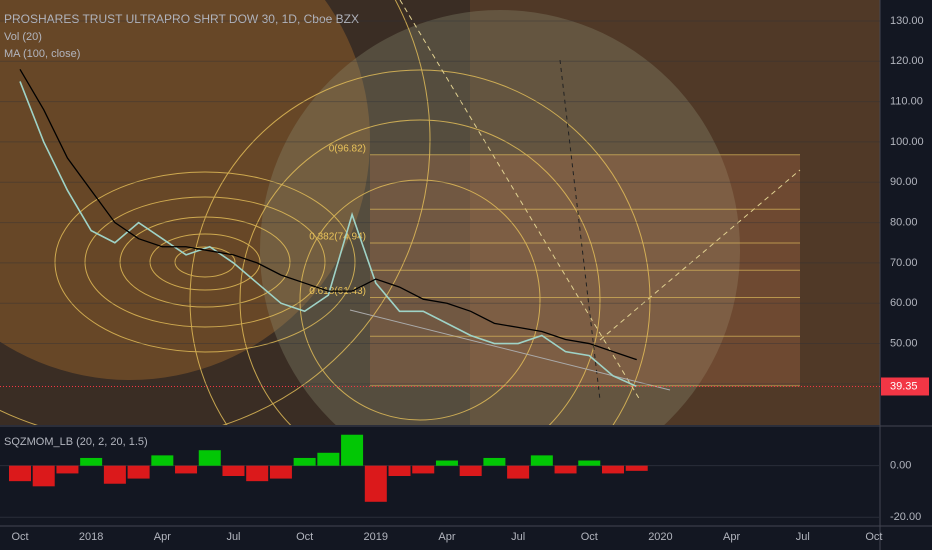 This screenshot has width=932, height=550. I want to click on fib-label: 0.382(74.94), so click(337, 237).